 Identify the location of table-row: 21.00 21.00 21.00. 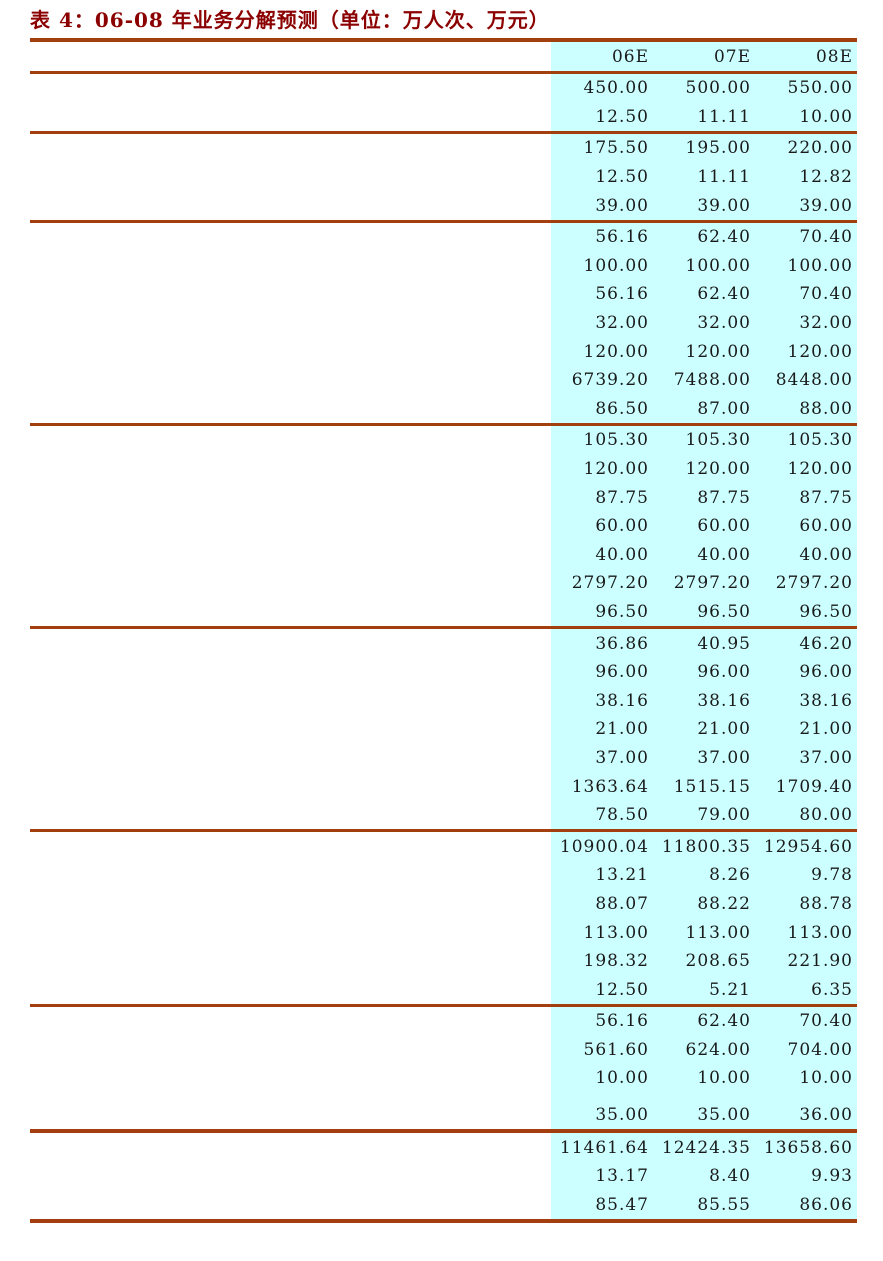
(443, 729).